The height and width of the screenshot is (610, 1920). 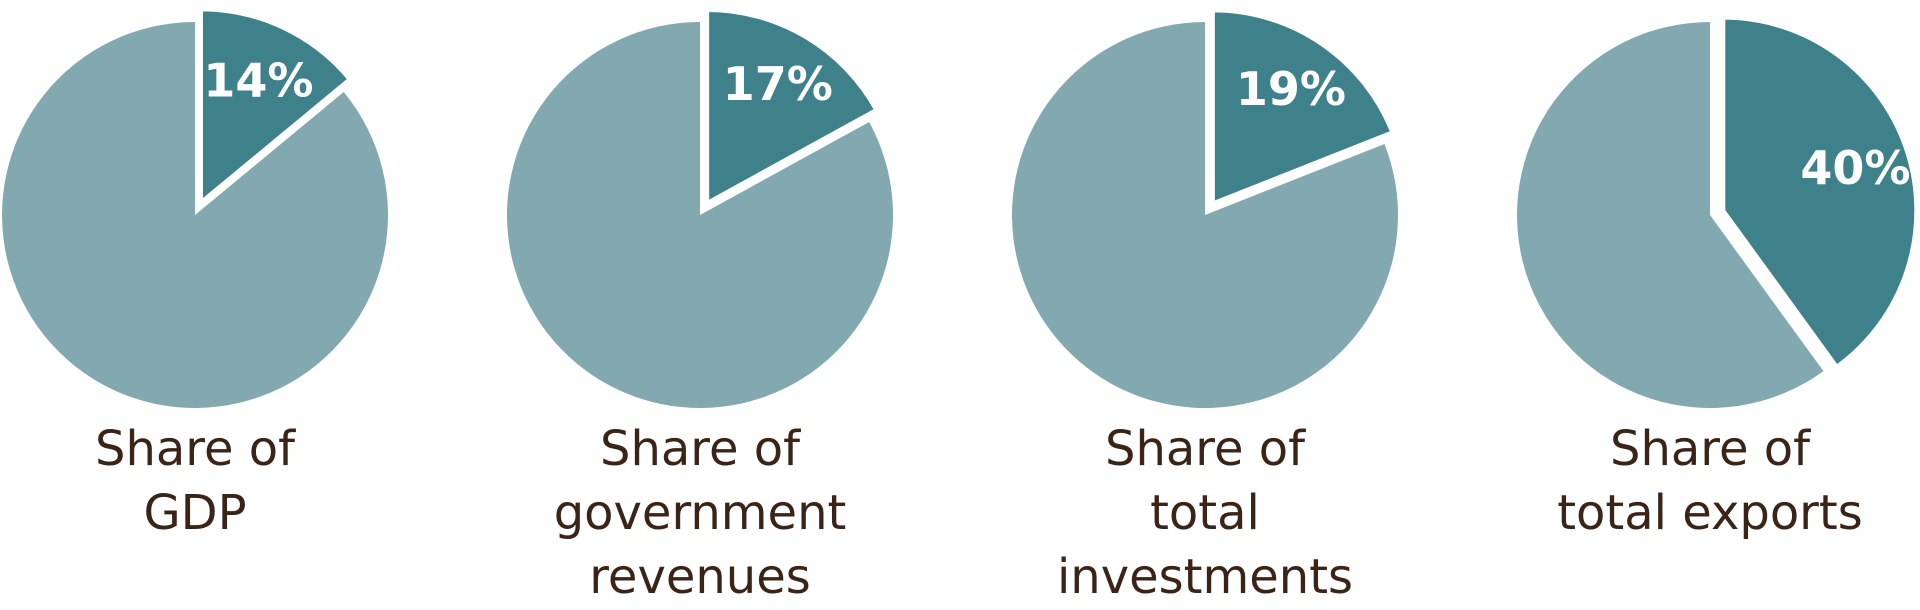 What do you see at coordinates (258, 81) in the screenshot?
I see `slice-data-label: 14%` at bounding box center [258, 81].